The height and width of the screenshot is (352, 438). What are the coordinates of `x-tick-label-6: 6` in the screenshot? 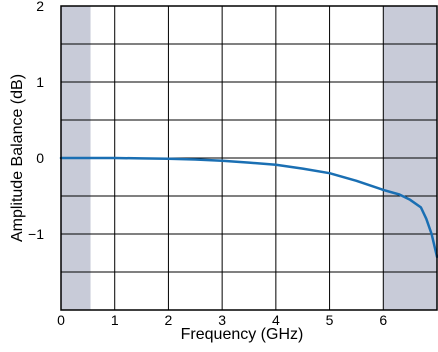 It's located at (383, 320).